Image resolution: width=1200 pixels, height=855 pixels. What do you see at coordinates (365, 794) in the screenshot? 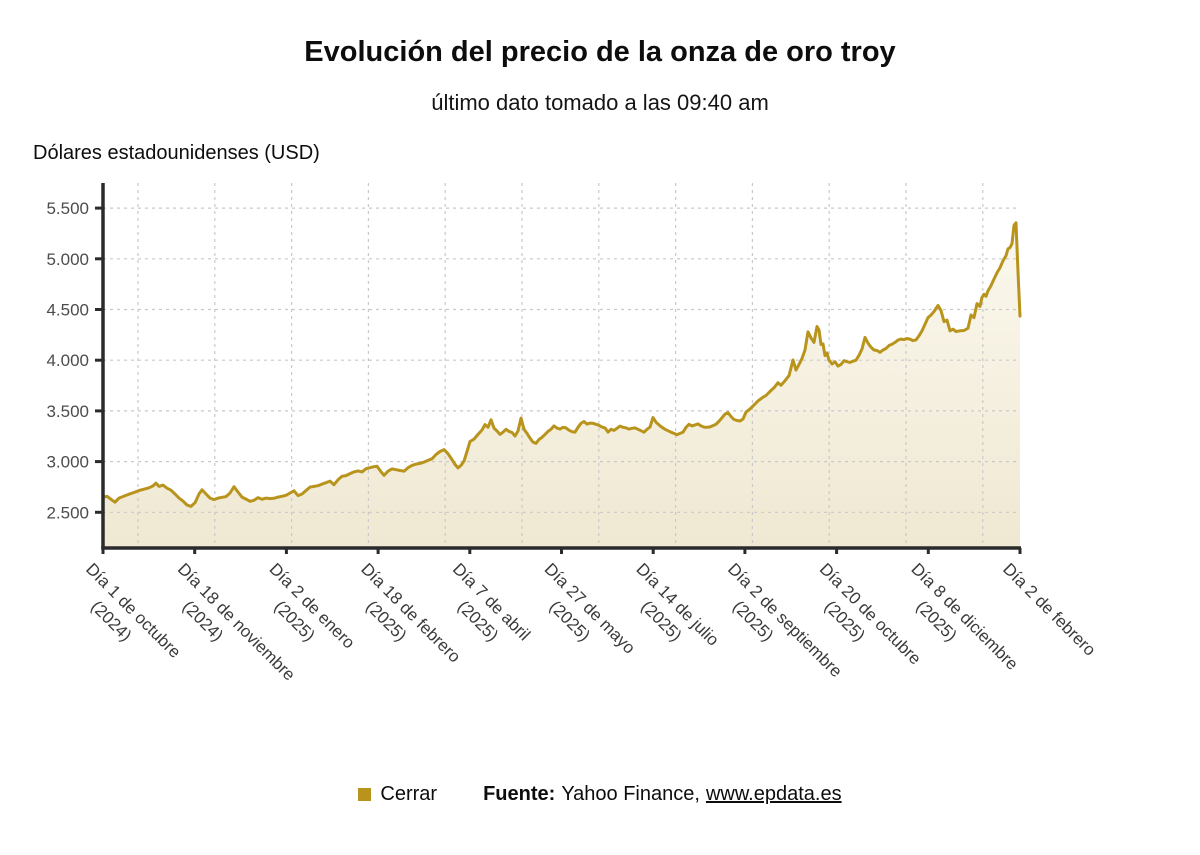
I see `legend-marker-square` at bounding box center [365, 794].